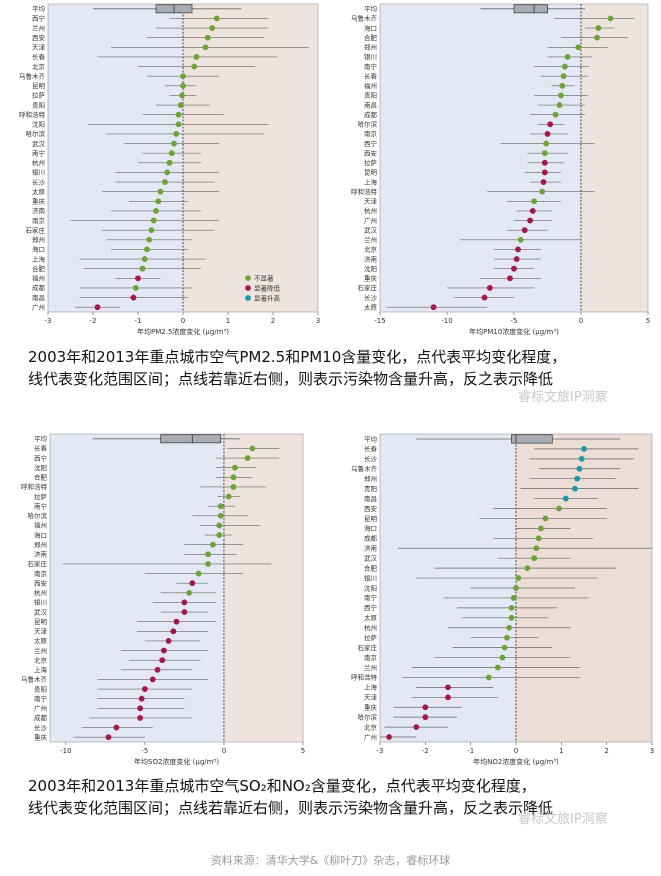 This screenshot has width=661, height=876. I want to click on city-label: 武汉, so click(371, 557).